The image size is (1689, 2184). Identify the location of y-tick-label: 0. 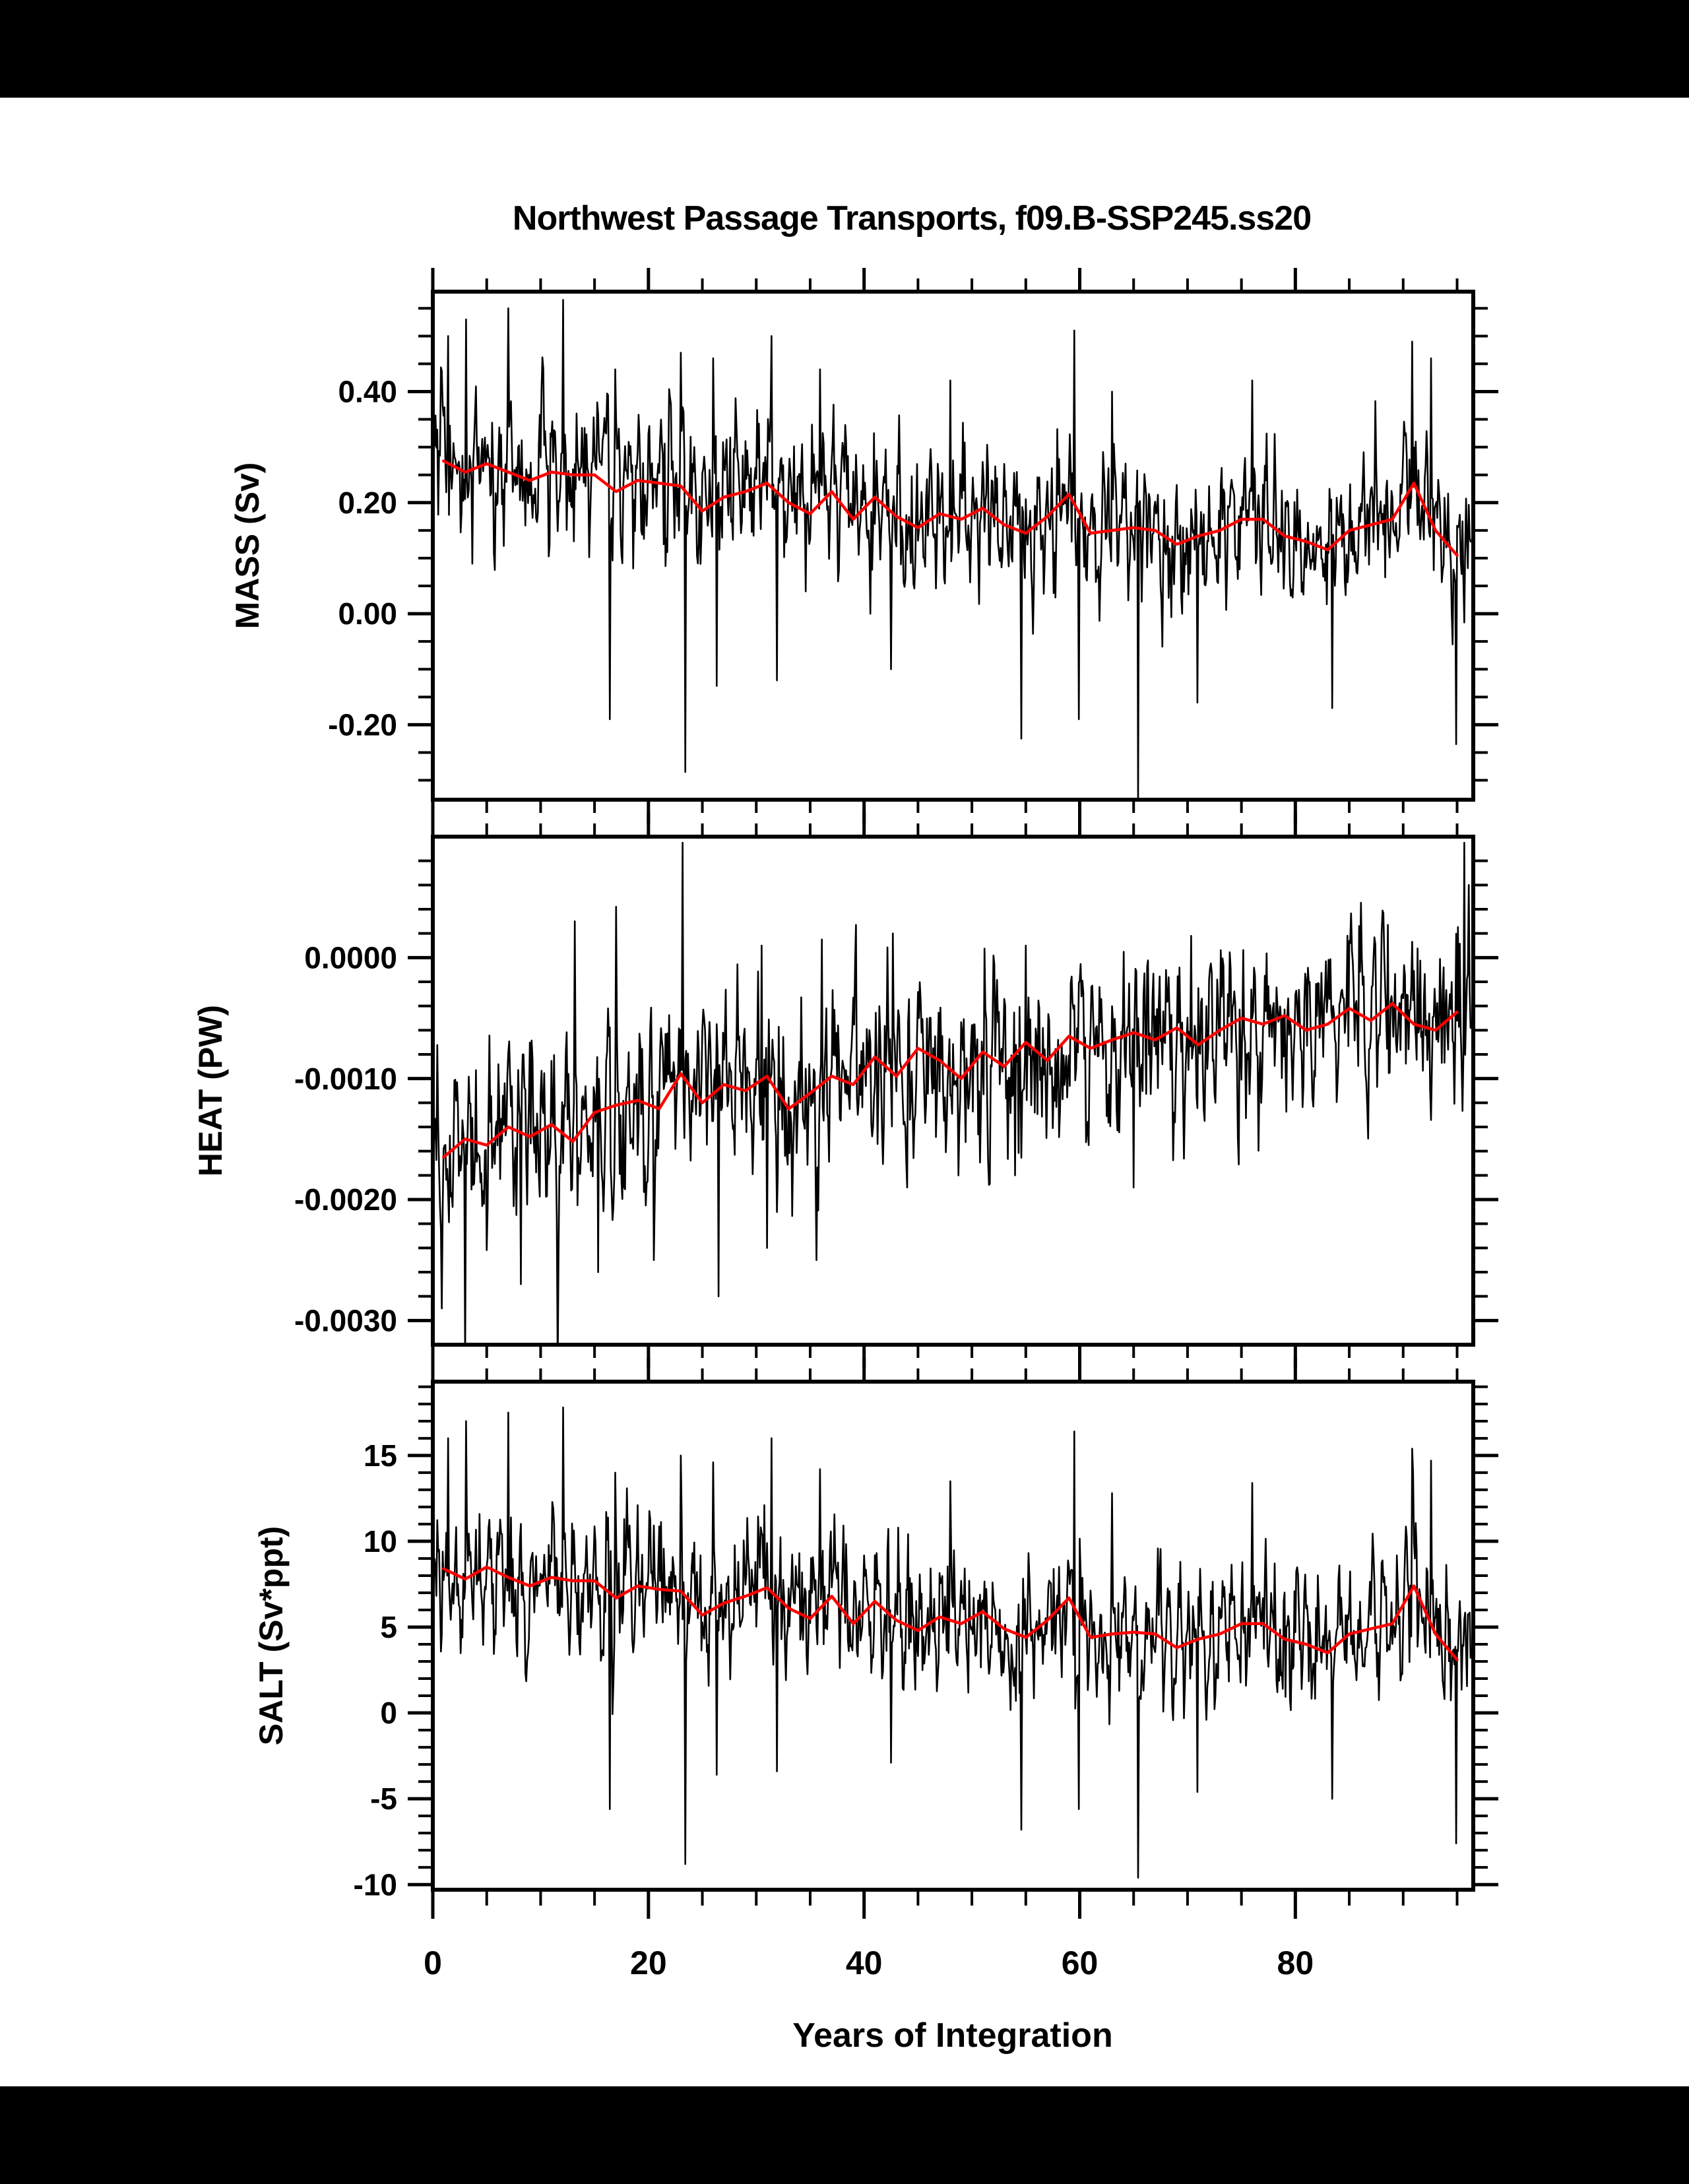
(388, 1713).